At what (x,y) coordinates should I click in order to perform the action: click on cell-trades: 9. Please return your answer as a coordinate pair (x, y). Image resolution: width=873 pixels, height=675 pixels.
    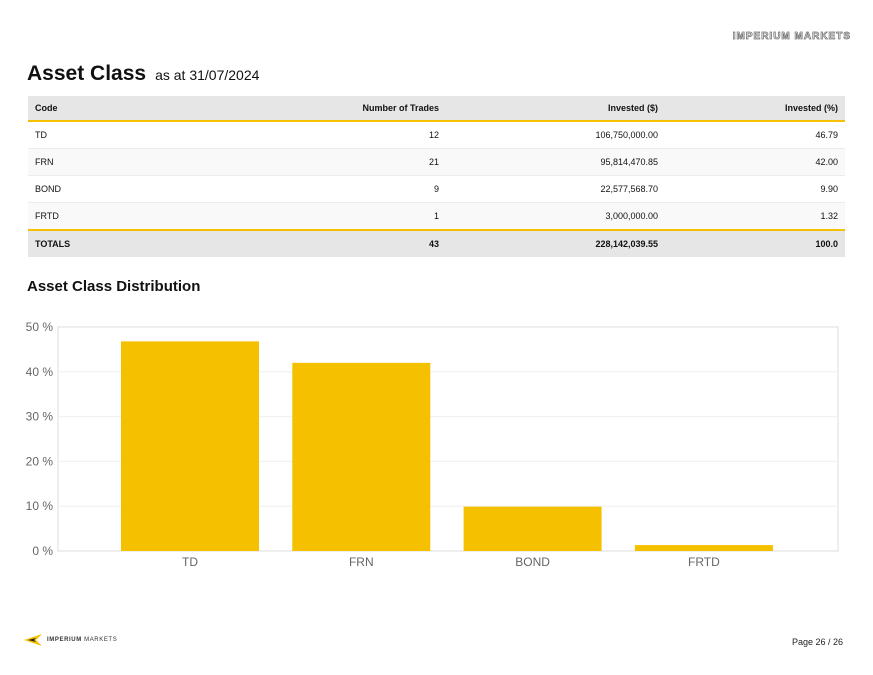
    Looking at the image, I should click on (309, 189).